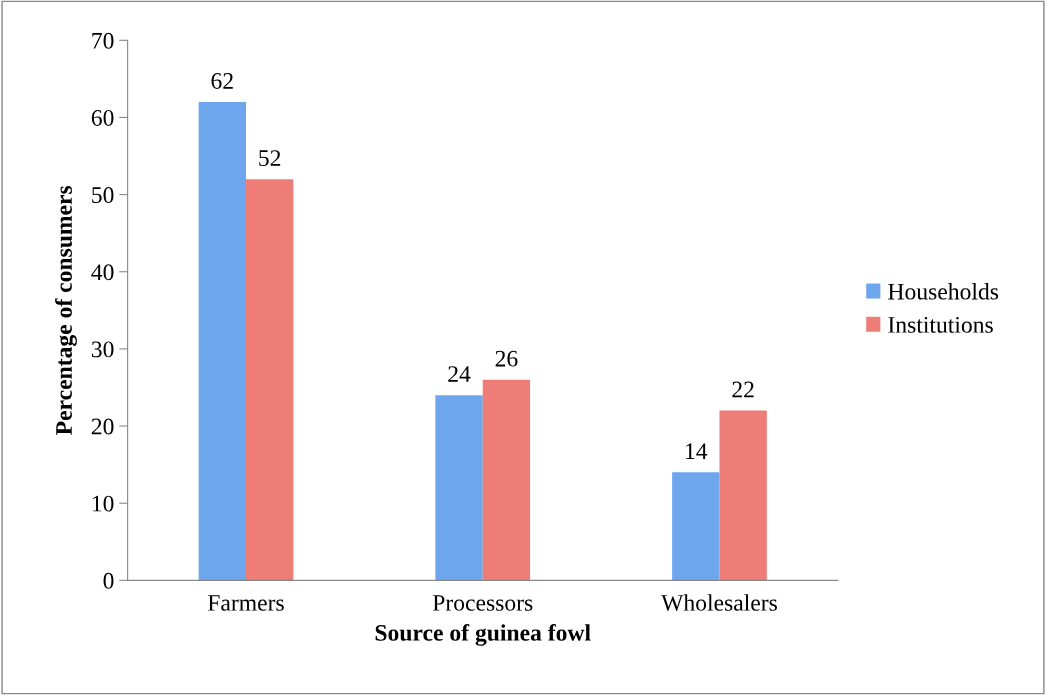 The width and height of the screenshot is (1046, 695). What do you see at coordinates (103, 40) in the screenshot?
I see `y-tick-label: 70` at bounding box center [103, 40].